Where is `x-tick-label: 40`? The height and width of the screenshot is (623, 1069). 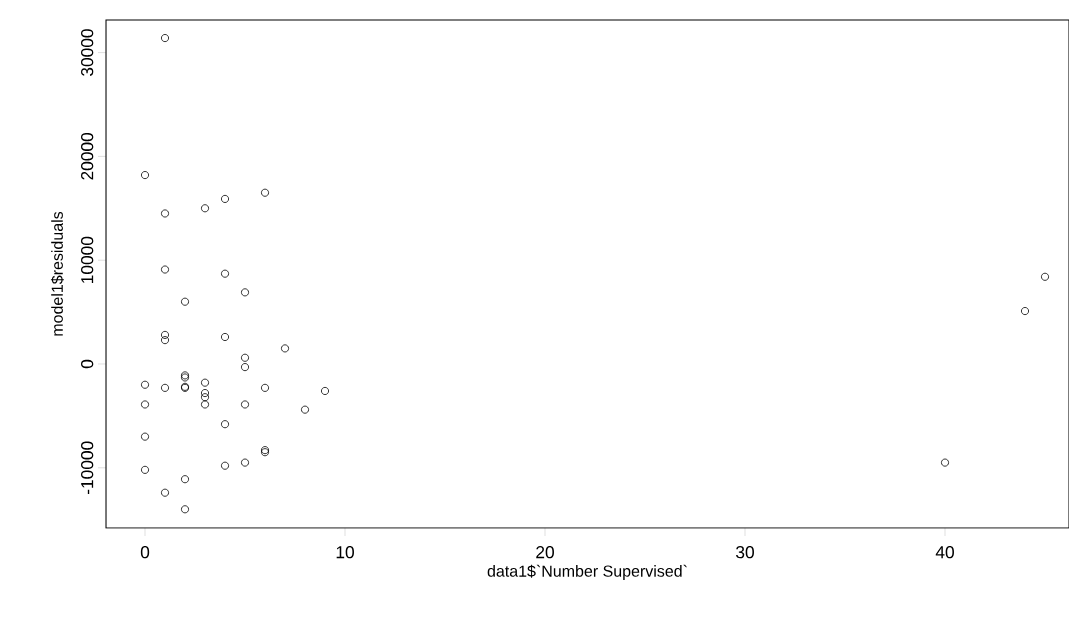 x-tick-label: 40 is located at coordinates (944, 552).